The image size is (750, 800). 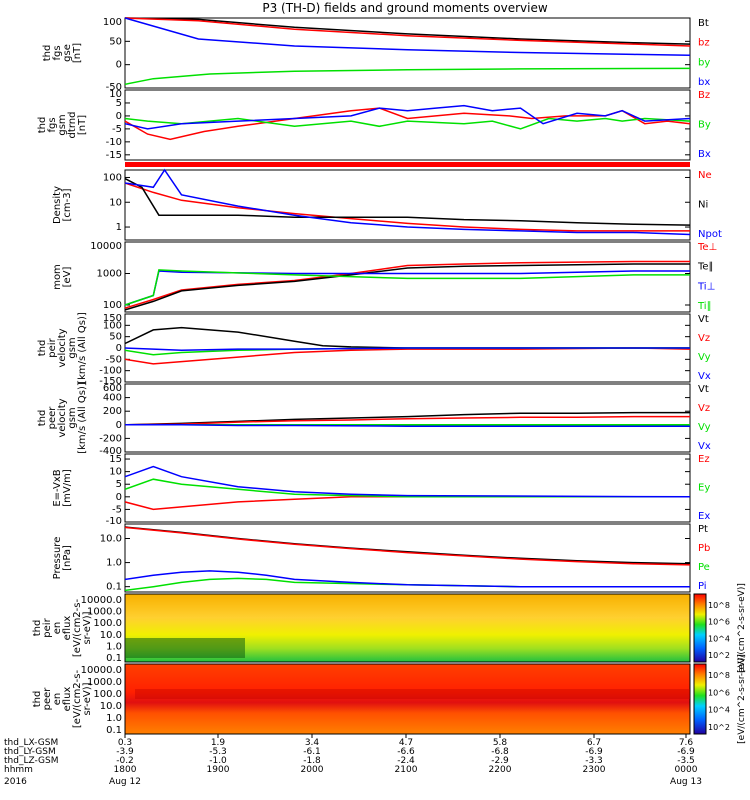 I want to click on y-axis-label-line: peir, so click(x=47, y=627).